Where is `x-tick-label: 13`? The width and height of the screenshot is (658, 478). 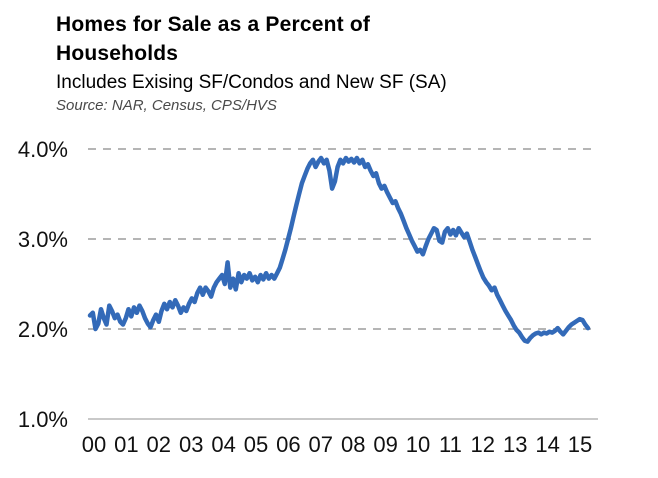
x-tick-label: 13 is located at coordinates (515, 444).